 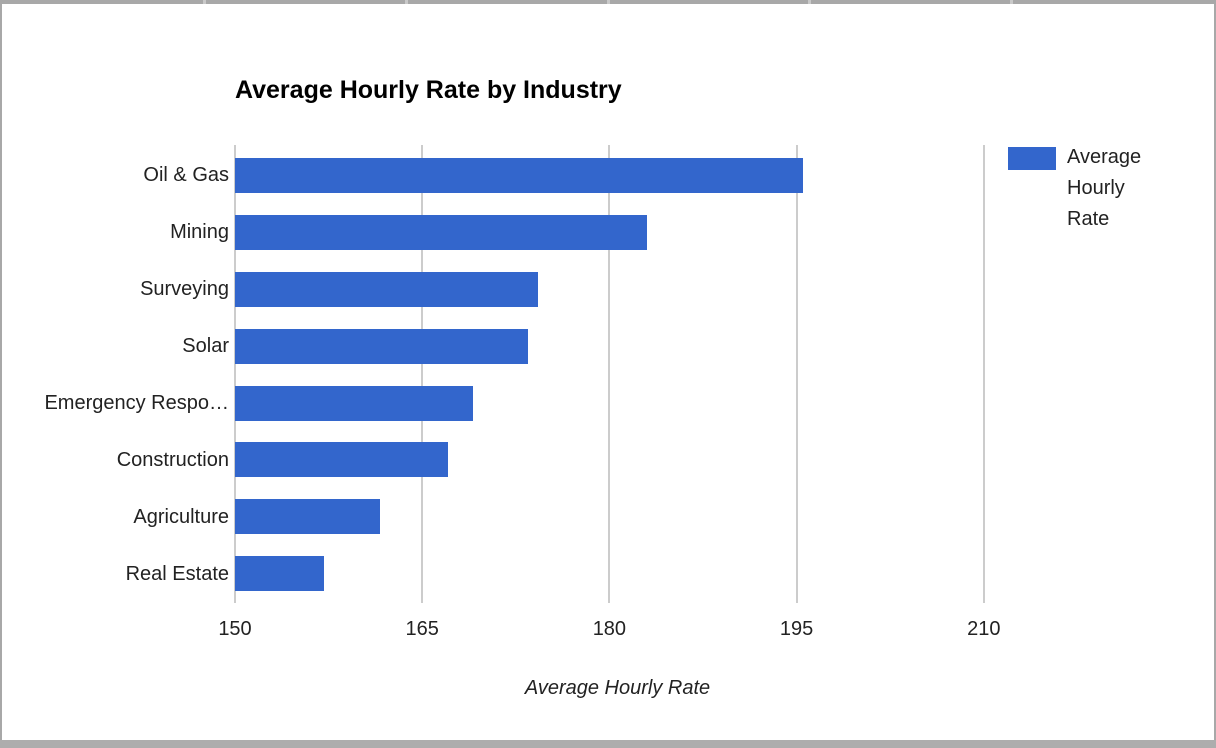 I want to click on category-label: Real Estate, so click(x=177, y=573).